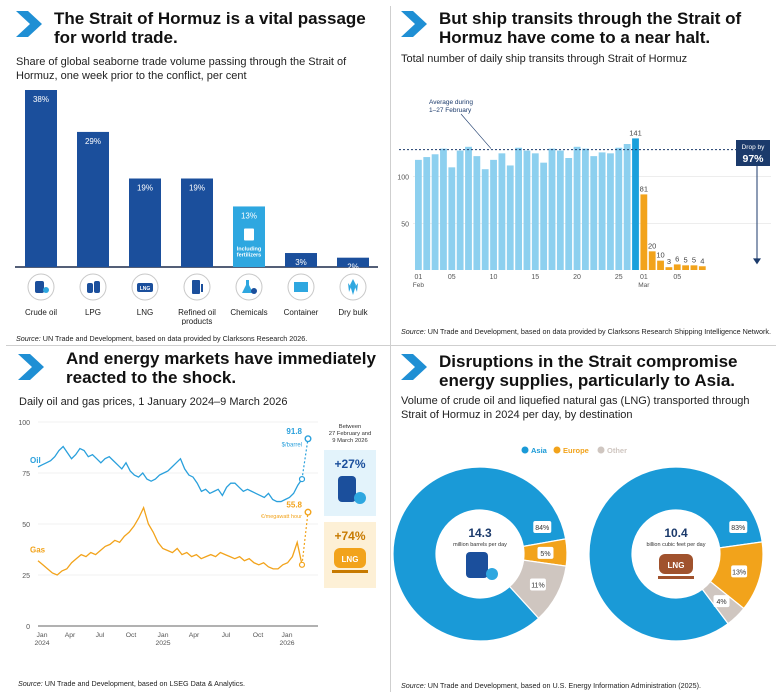 The image size is (780, 695). Describe the element at coordinates (301, 312) in the screenshot. I see `category-label: Container` at that location.